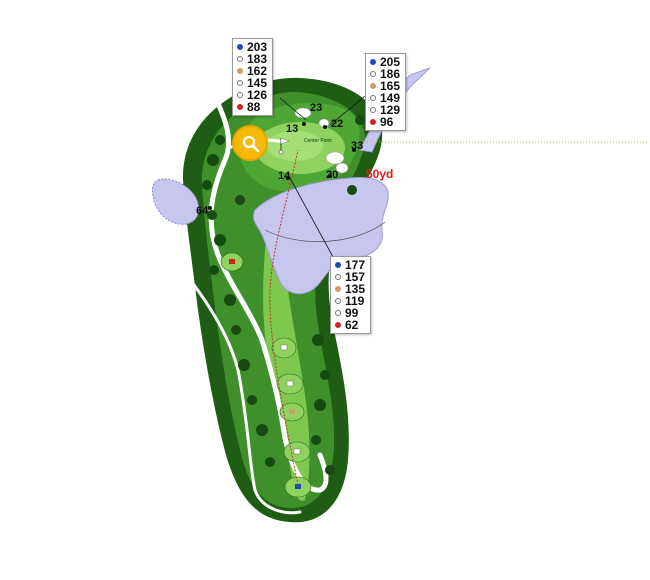  I want to click on yardage-row: 186, so click(385, 74).